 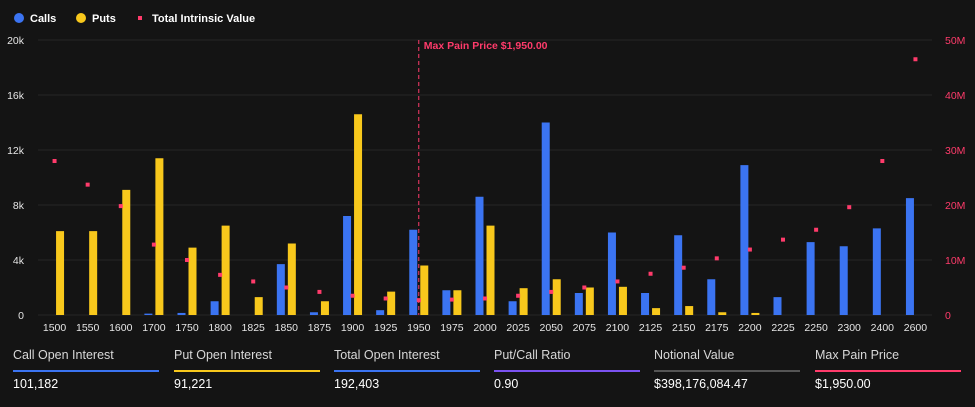 I want to click on stat-label: Max Pain Price, so click(x=857, y=355).